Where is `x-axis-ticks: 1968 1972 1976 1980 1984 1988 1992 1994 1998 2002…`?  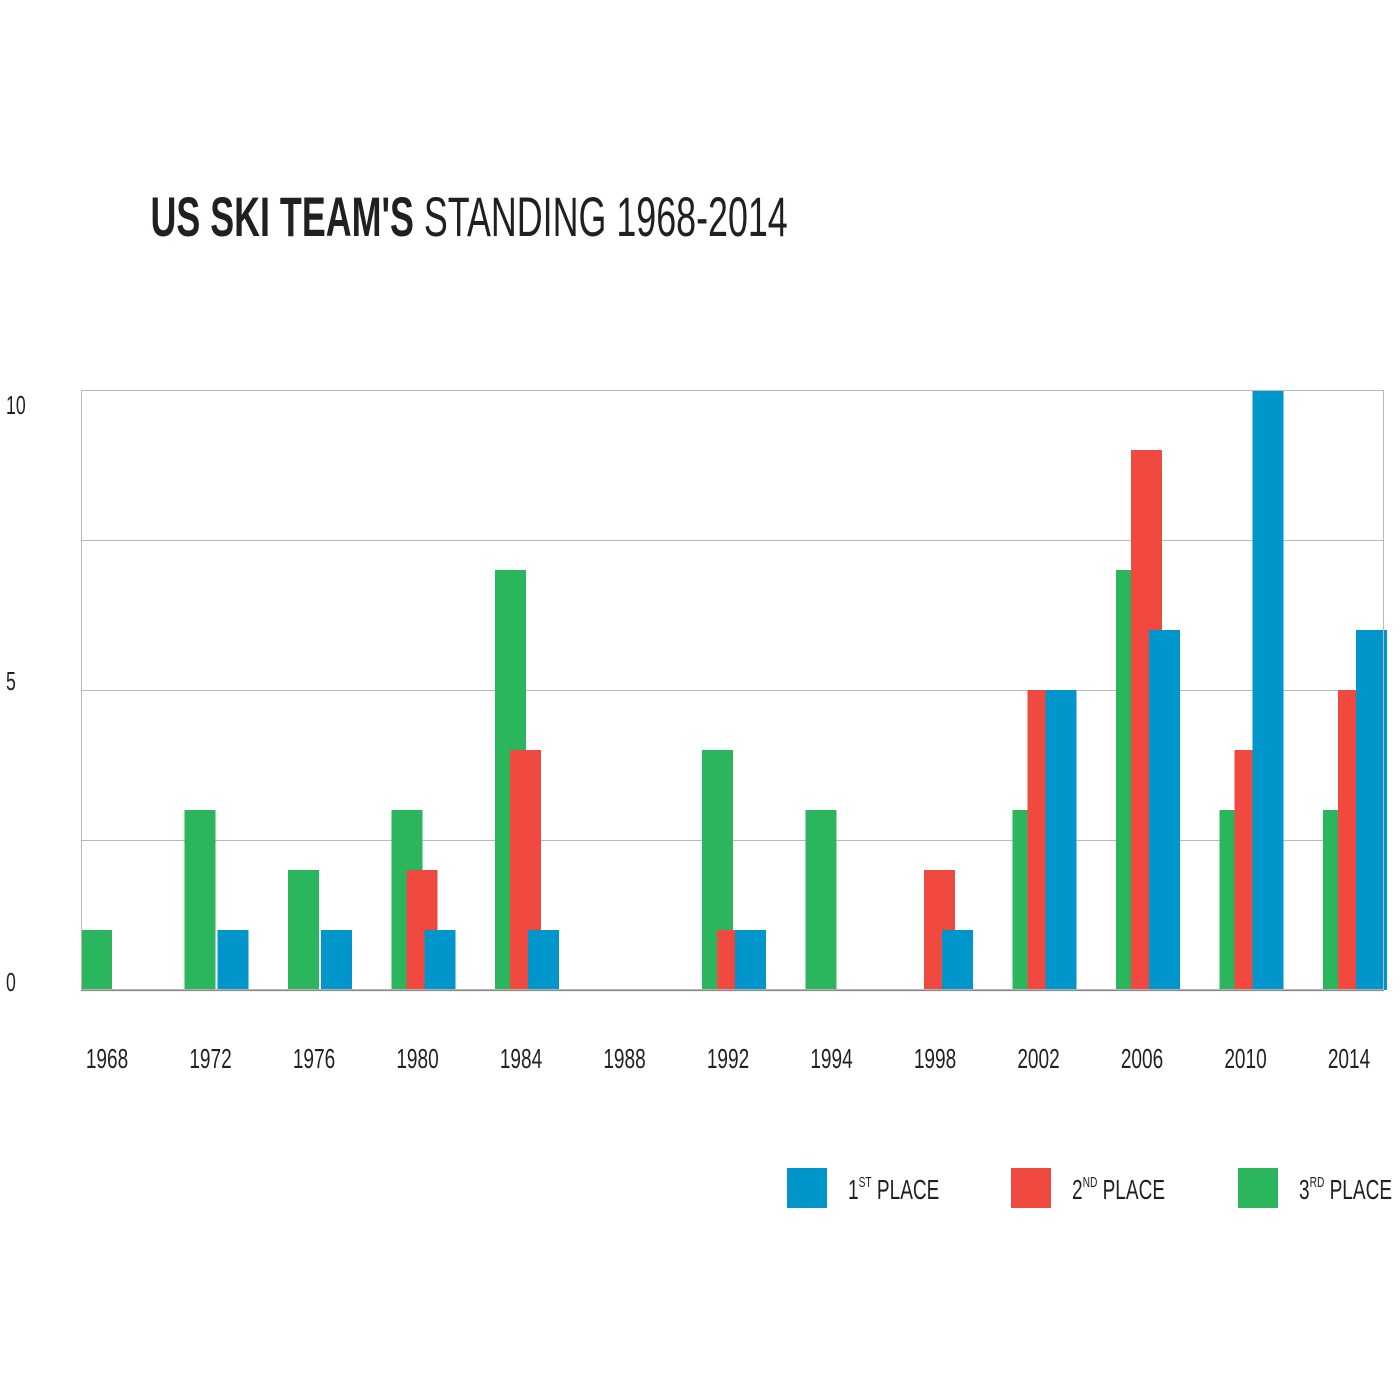 x-axis-ticks: 1968 1972 1976 1980 1984 1988 1992 1994 1998 2002… is located at coordinates (728, 1059).